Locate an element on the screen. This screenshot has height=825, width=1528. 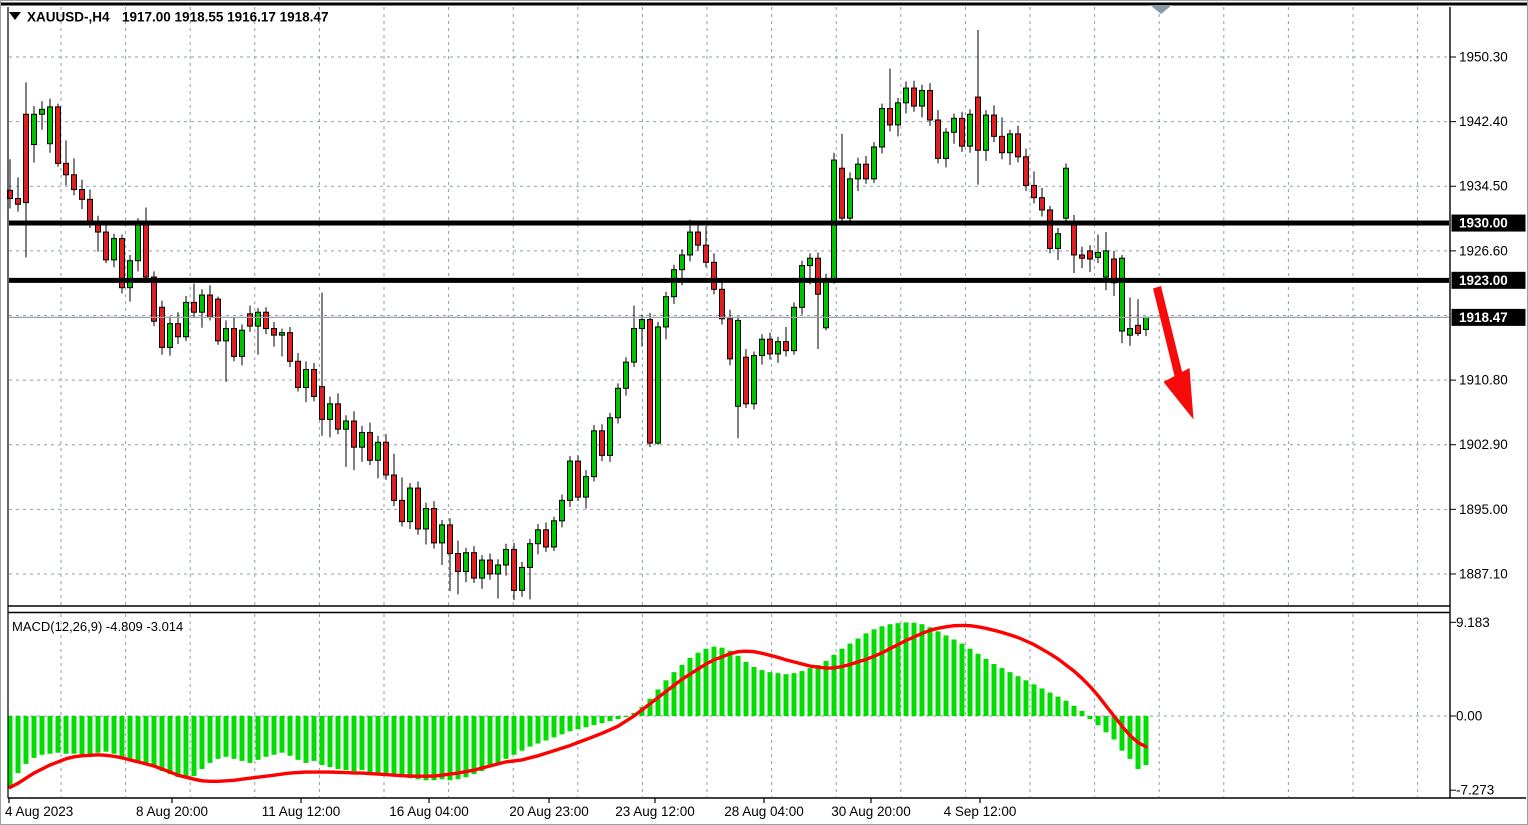
symbol-dropdown-icon is located at coordinates (15, 16).